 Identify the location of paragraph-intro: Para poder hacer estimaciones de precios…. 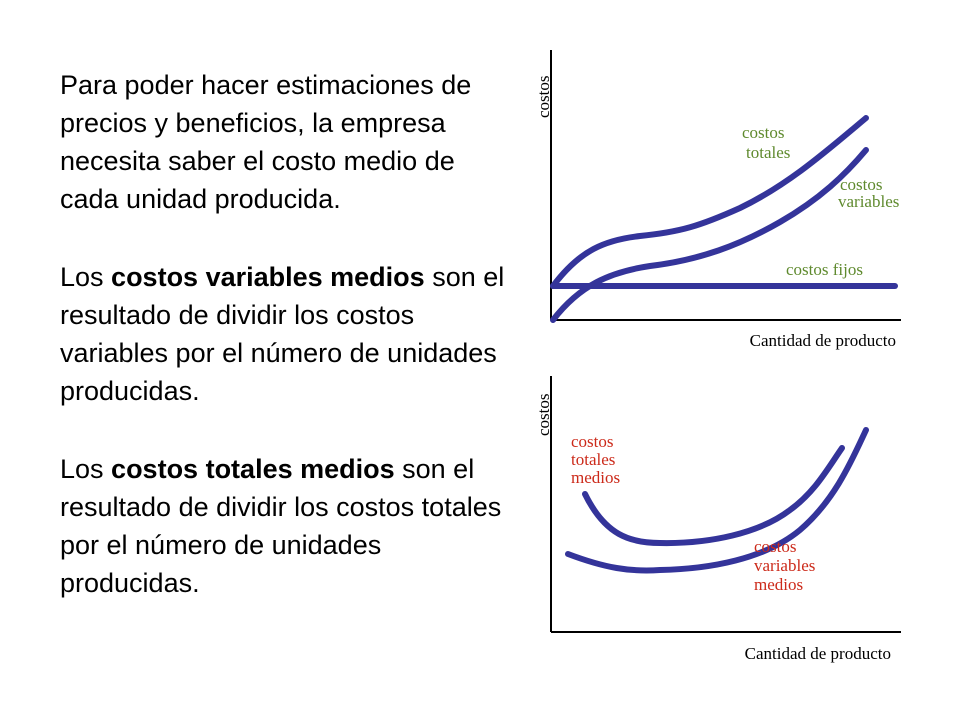
(266, 142).